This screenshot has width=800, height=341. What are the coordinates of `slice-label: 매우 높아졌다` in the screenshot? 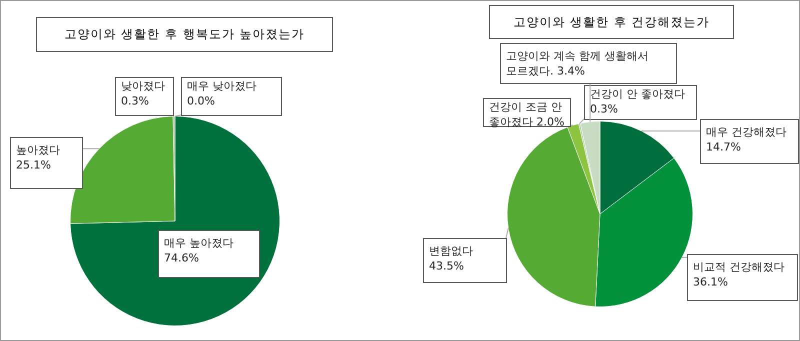 It's located at (199, 243).